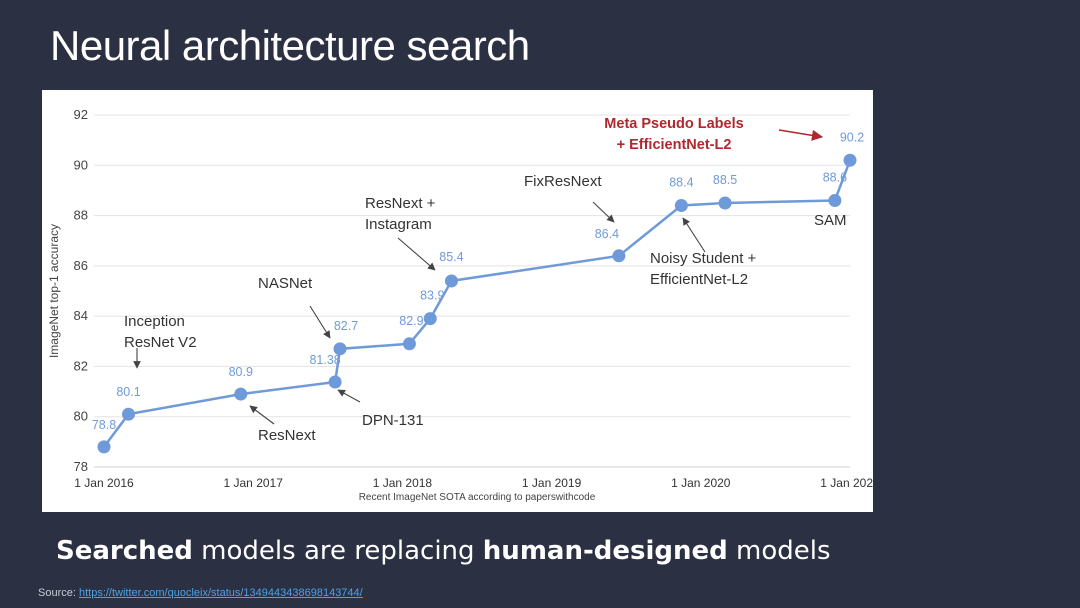  Describe the element at coordinates (674, 145) in the screenshot. I see `annotation-text: + EfficientNet-L2` at that location.